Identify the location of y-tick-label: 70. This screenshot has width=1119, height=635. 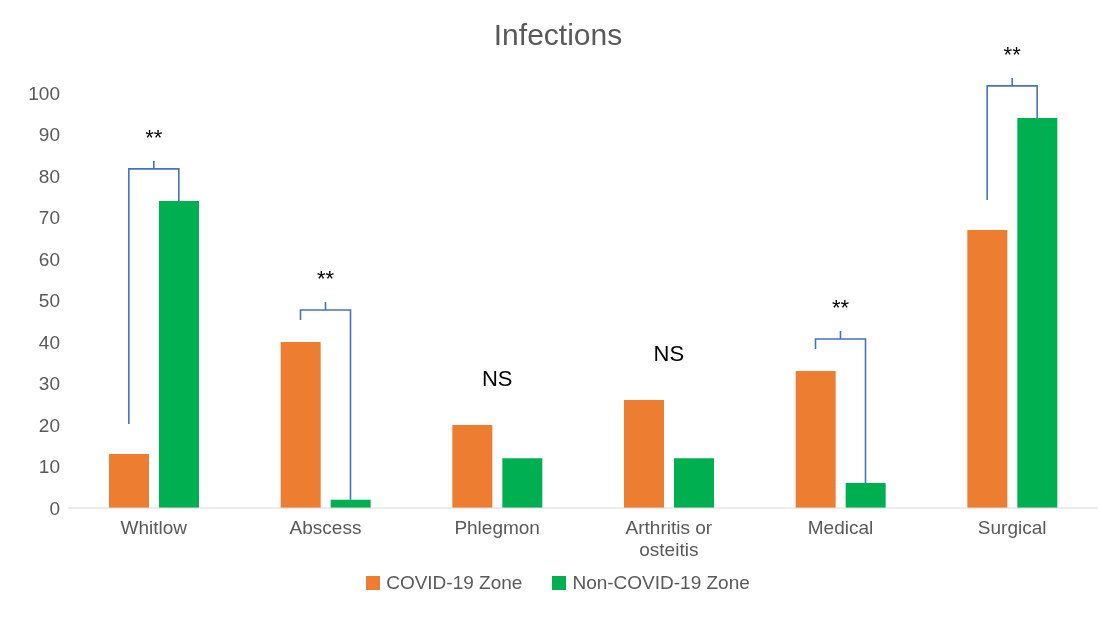
(49, 218).